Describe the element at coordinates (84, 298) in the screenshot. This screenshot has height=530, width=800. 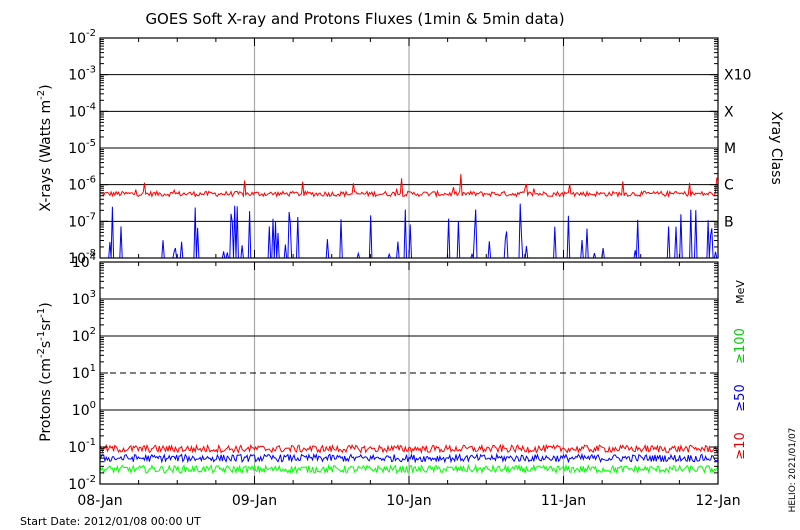
I see `ytick-label: 10³` at that location.